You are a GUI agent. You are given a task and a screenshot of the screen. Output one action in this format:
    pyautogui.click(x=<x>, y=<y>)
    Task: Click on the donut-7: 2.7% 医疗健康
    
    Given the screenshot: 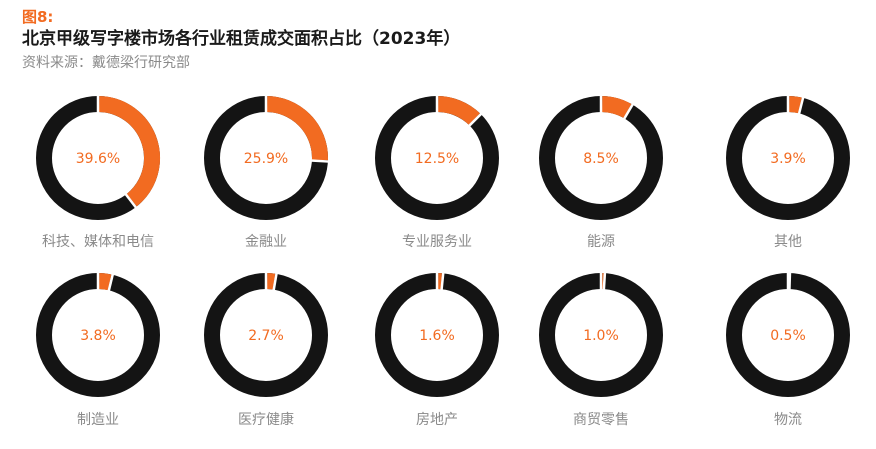 What is the action you would take?
    pyautogui.click(x=266, y=350)
    